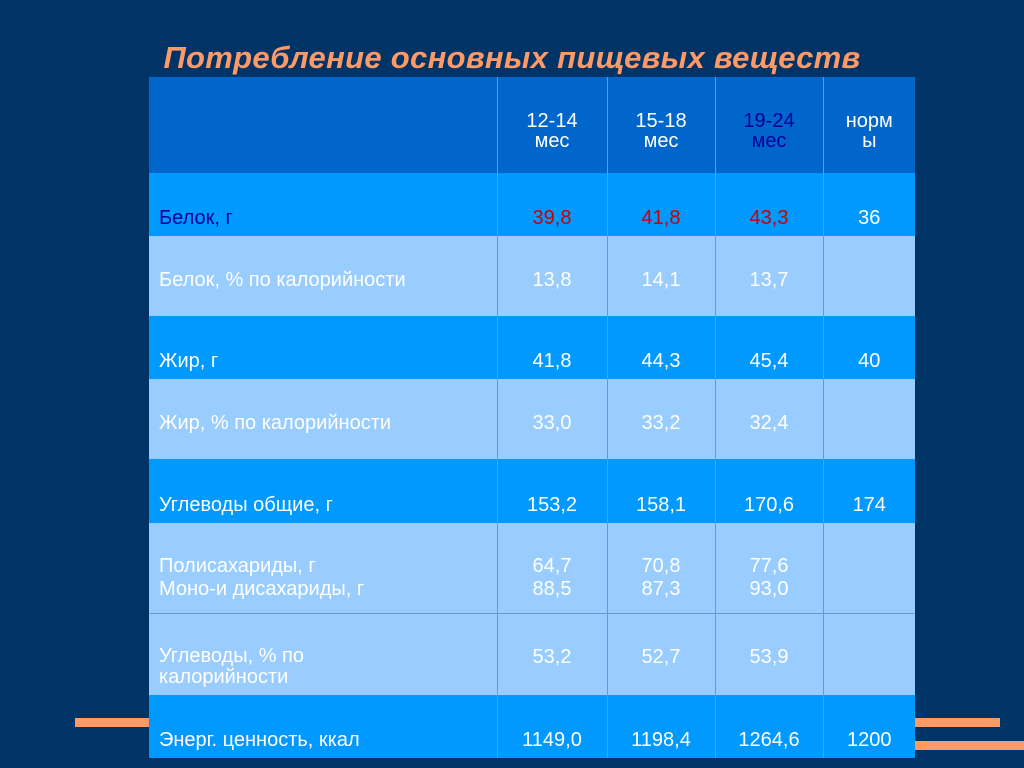 The height and width of the screenshot is (768, 1024). I want to click on header-12-14: 12-14 мес, so click(551, 125).